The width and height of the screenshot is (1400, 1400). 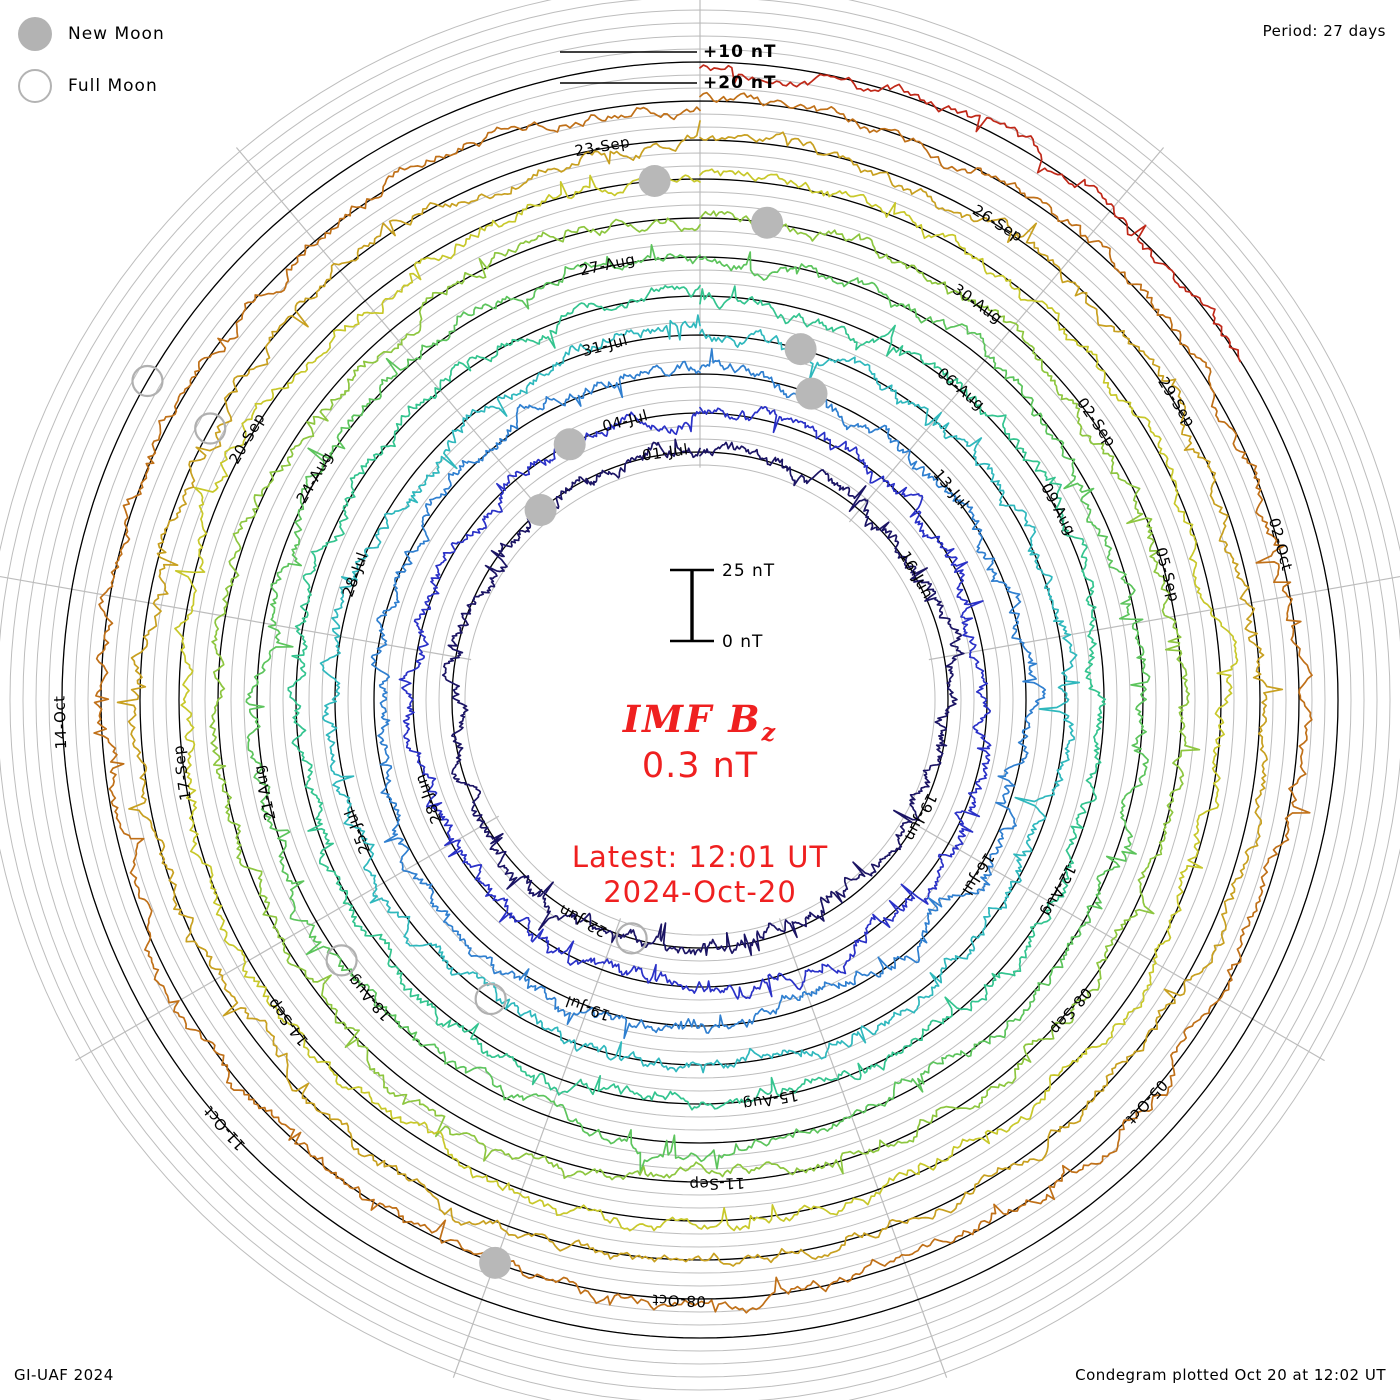 I want to click on date-ring-label: 30-Aug, so click(x=977, y=303).